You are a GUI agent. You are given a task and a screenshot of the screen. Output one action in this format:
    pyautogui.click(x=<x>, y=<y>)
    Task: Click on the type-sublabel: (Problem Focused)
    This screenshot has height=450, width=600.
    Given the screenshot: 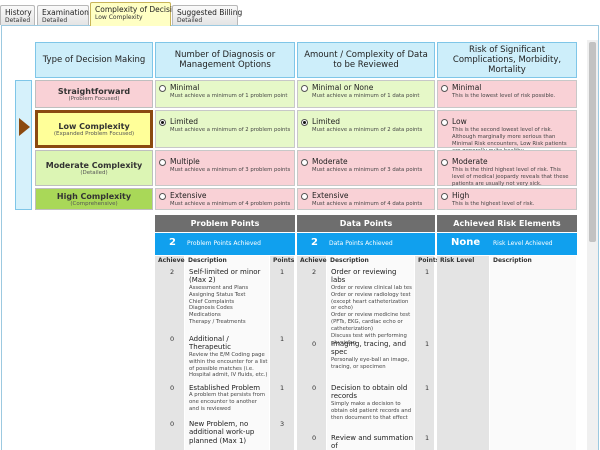 What is the action you would take?
    pyautogui.click(x=94, y=98)
    